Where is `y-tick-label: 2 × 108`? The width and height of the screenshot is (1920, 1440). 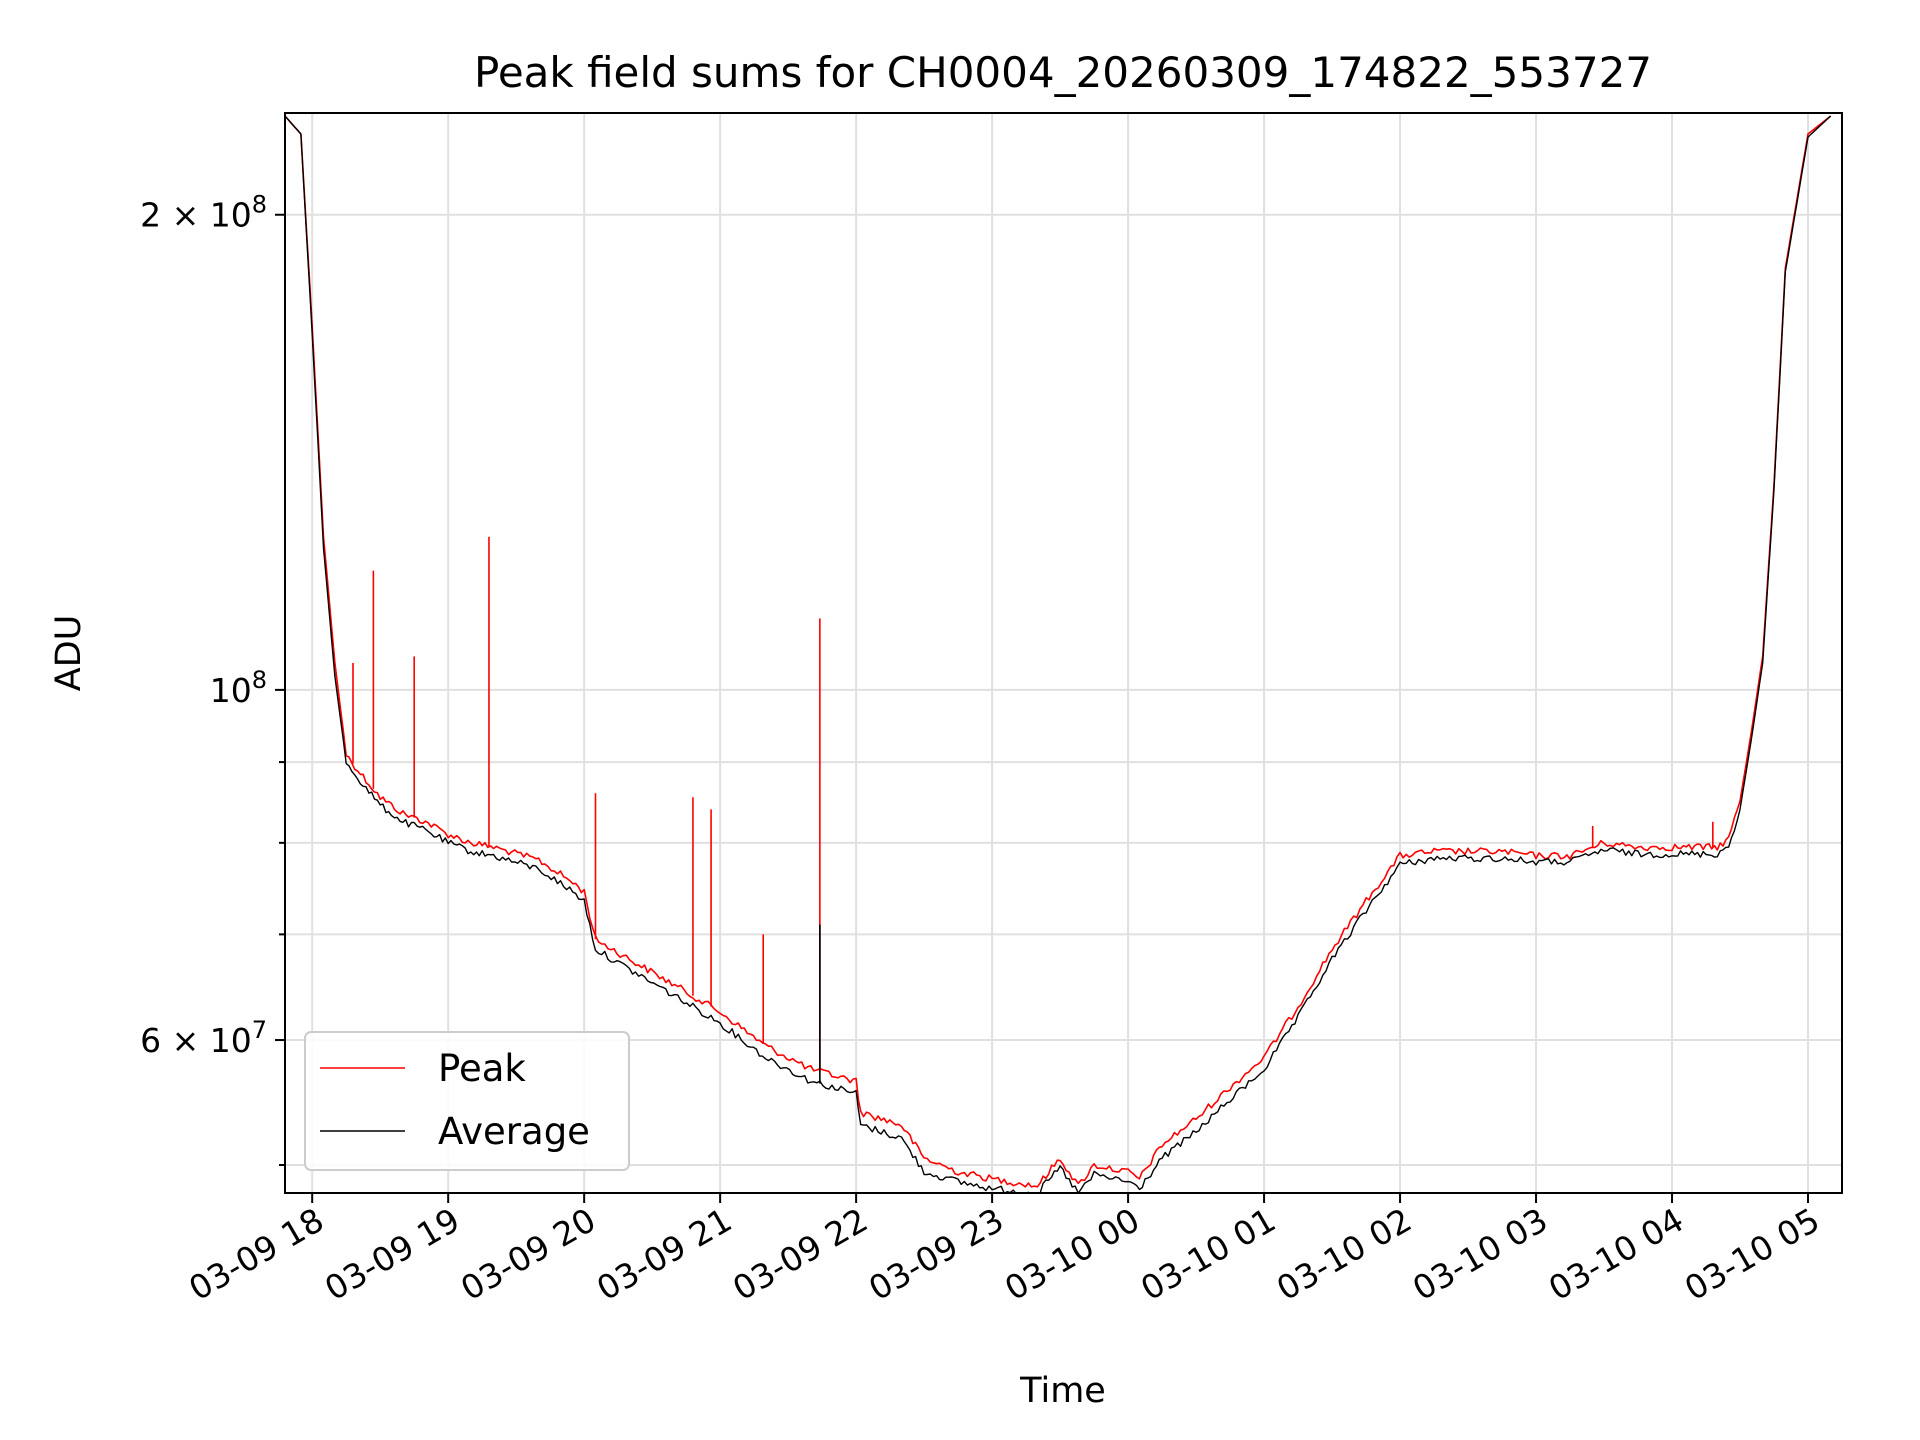 y-tick-label: 2 × 108 is located at coordinates (203, 213).